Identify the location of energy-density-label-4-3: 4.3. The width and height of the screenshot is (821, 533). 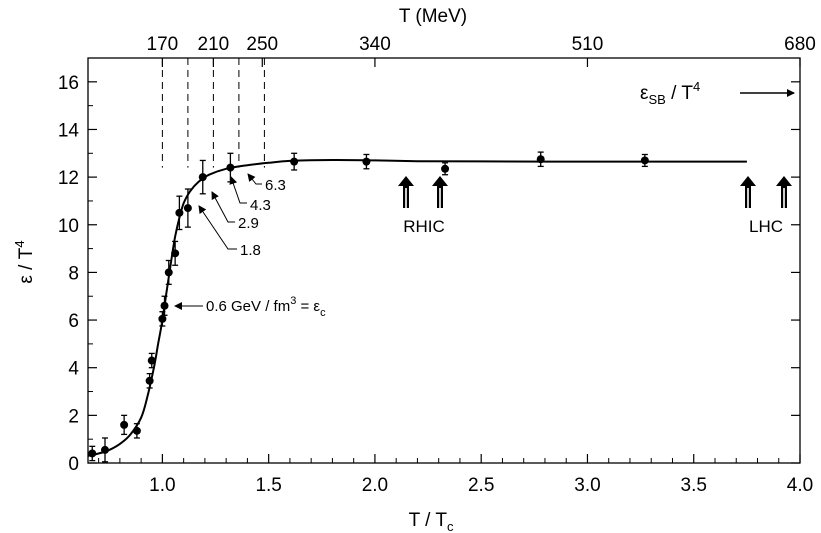
(250, 195).